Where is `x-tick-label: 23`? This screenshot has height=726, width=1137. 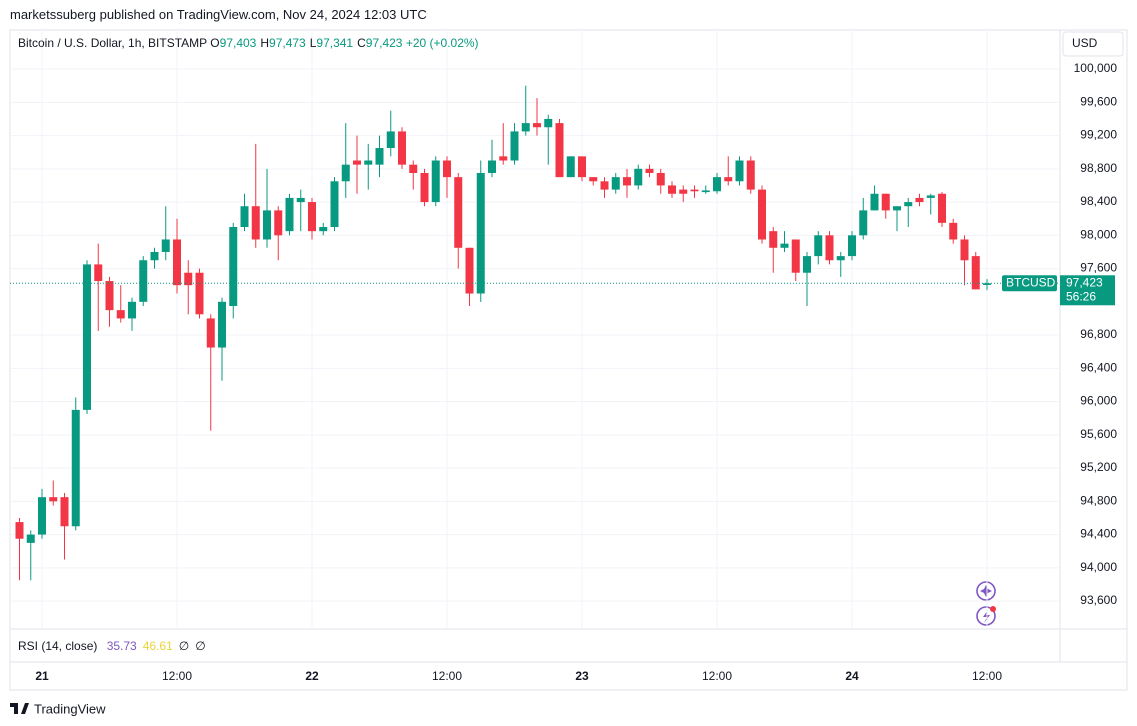
x-tick-label: 23 is located at coordinates (582, 676).